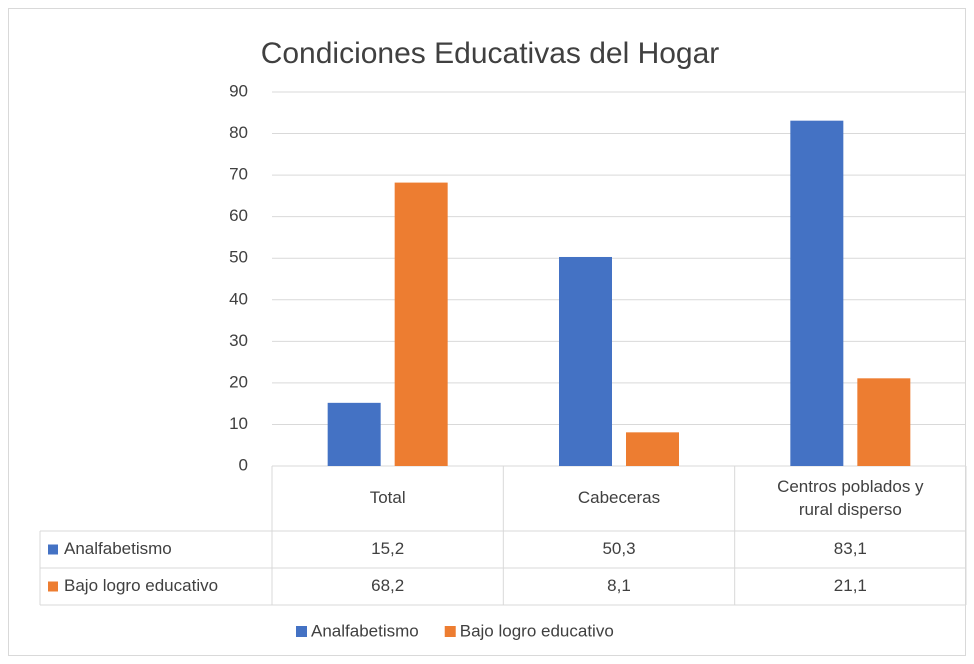 The width and height of the screenshot is (974, 664). Describe the element at coordinates (238, 298) in the screenshot. I see `y-tick-label: 40` at that location.